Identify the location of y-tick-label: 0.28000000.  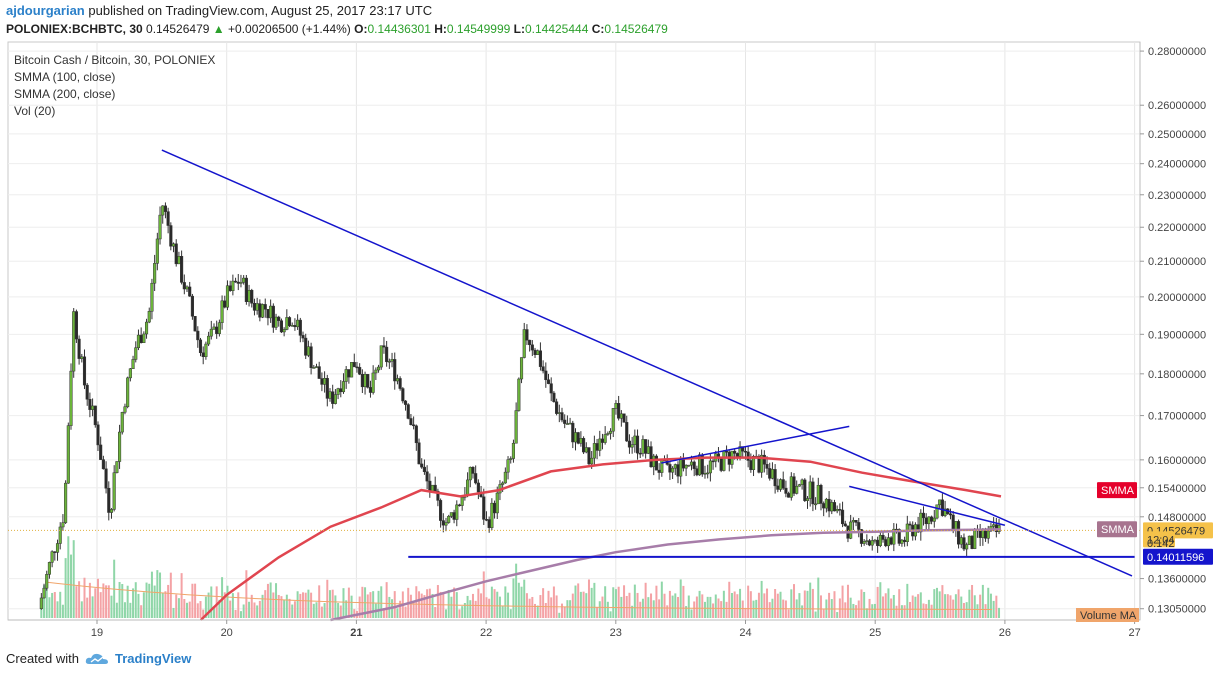
(1177, 52).